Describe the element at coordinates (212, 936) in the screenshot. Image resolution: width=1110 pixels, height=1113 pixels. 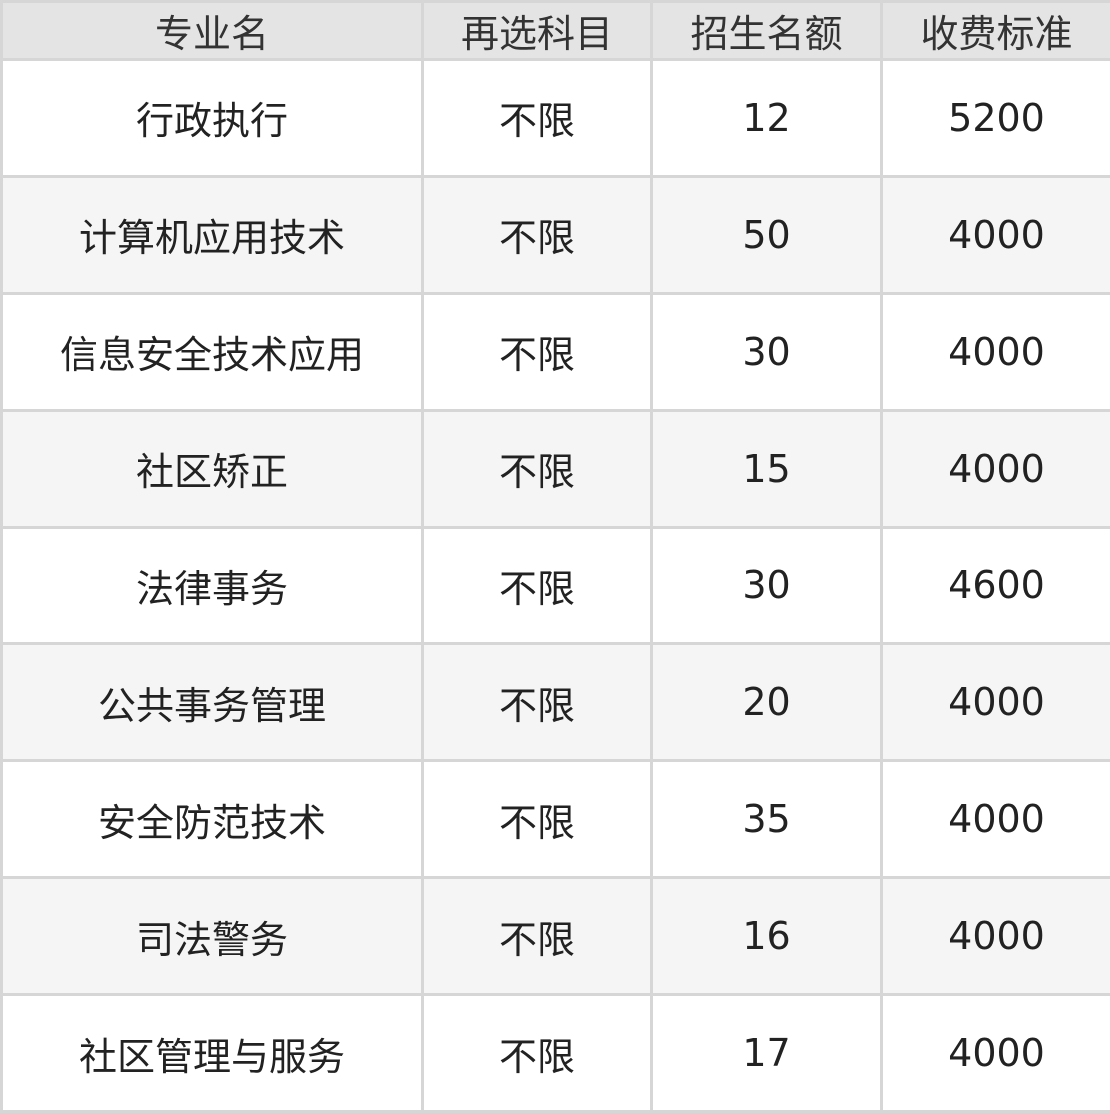
I see `cell-major-name: 司法警务` at that location.